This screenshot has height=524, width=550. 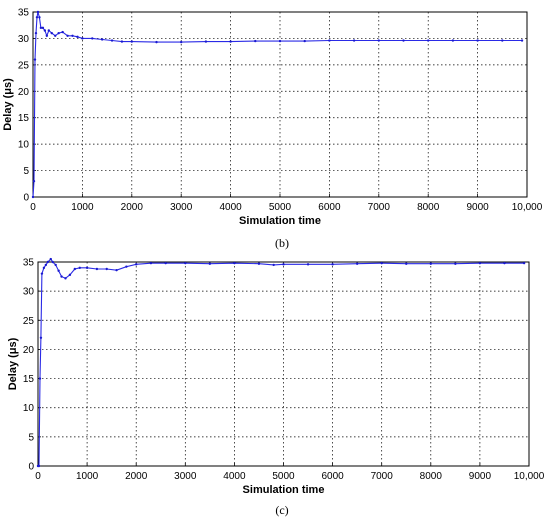 What do you see at coordinates (29, 379) in the screenshot?
I see `y-tick-label: 15` at bounding box center [29, 379].